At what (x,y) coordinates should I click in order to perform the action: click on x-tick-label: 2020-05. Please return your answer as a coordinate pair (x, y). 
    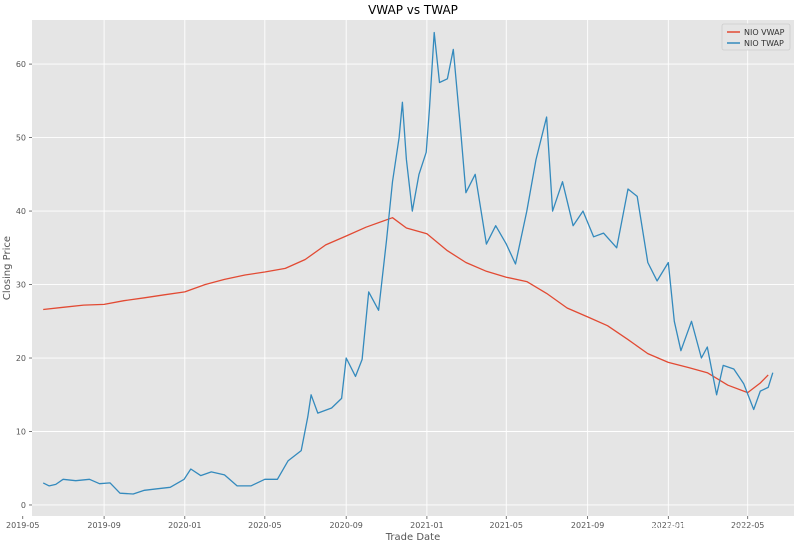
    Looking at the image, I should click on (264, 525).